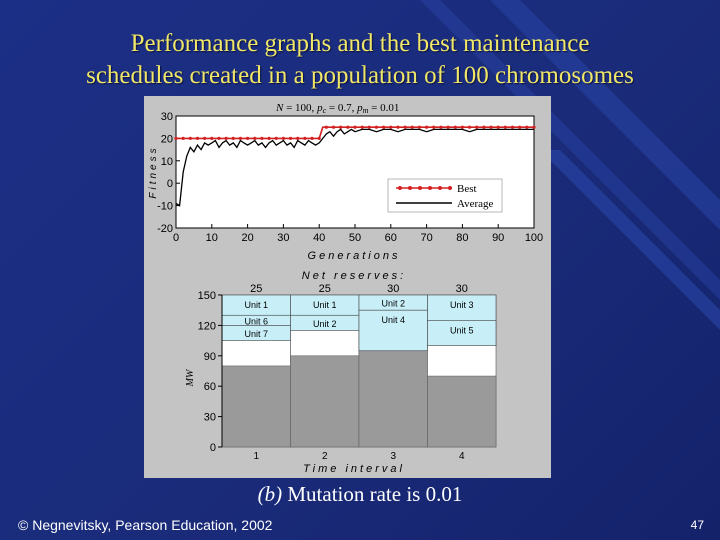 The height and width of the screenshot is (540, 720). What do you see at coordinates (354, 469) in the screenshot?
I see `schedule-x-axis-label: Time interval` at bounding box center [354, 469].